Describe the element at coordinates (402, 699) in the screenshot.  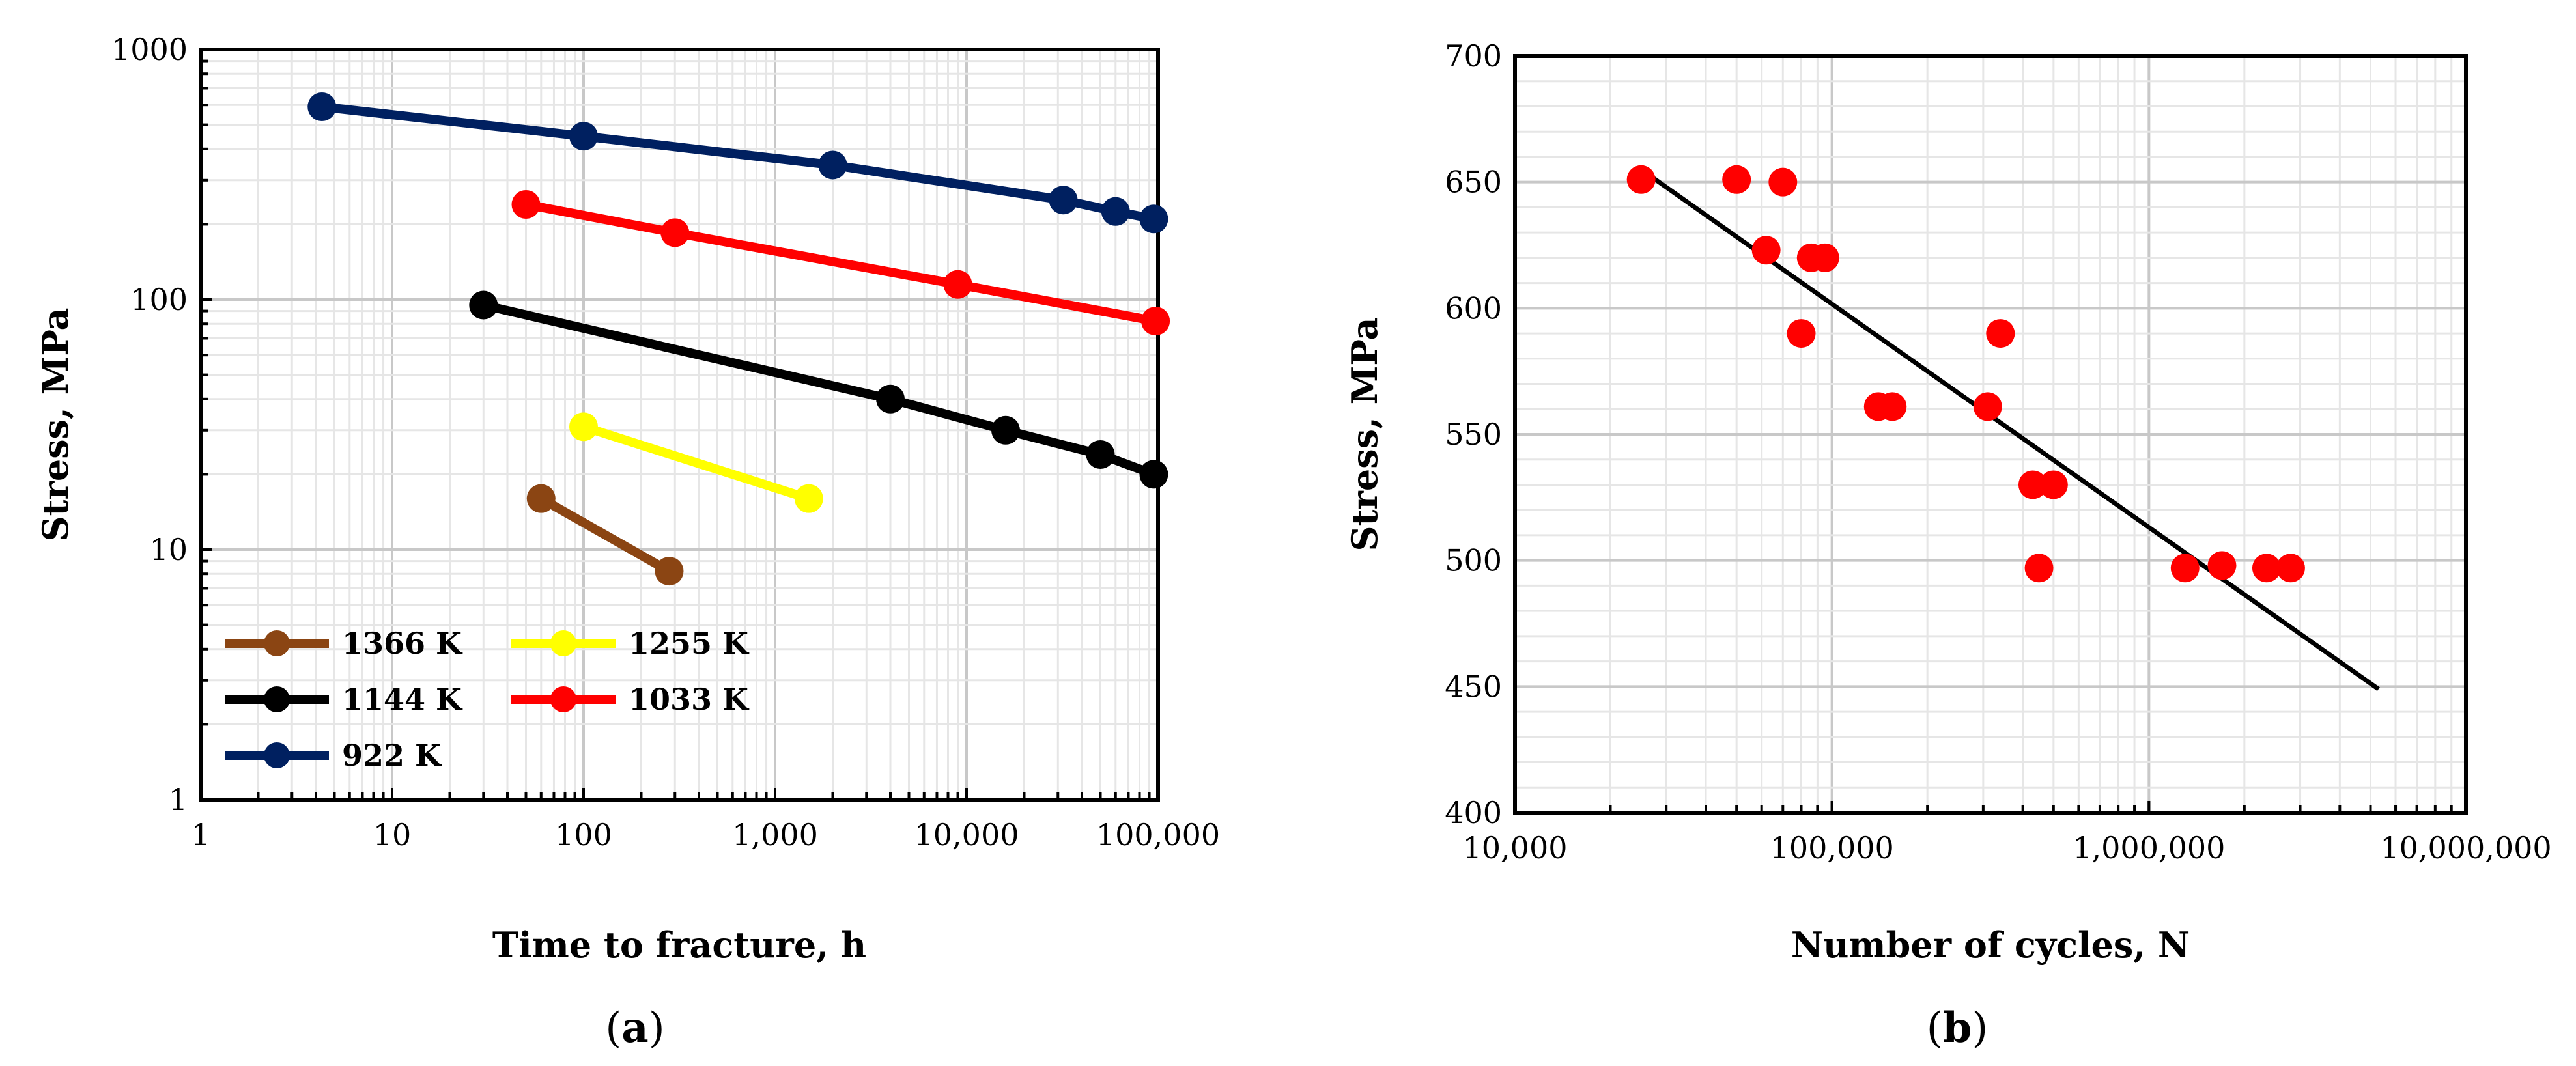
I see `legend-label: 1144 K` at that location.